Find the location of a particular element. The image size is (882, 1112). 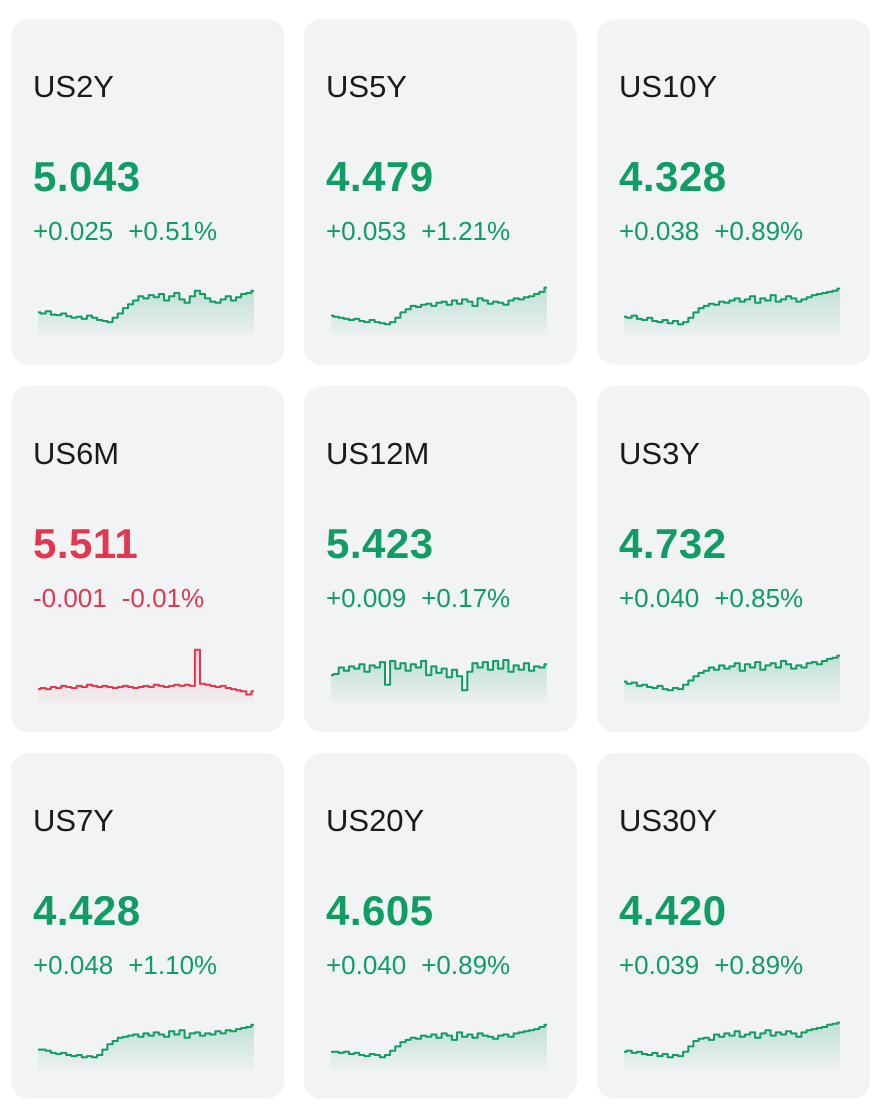

quote-change: +0.039 is located at coordinates (659, 965).